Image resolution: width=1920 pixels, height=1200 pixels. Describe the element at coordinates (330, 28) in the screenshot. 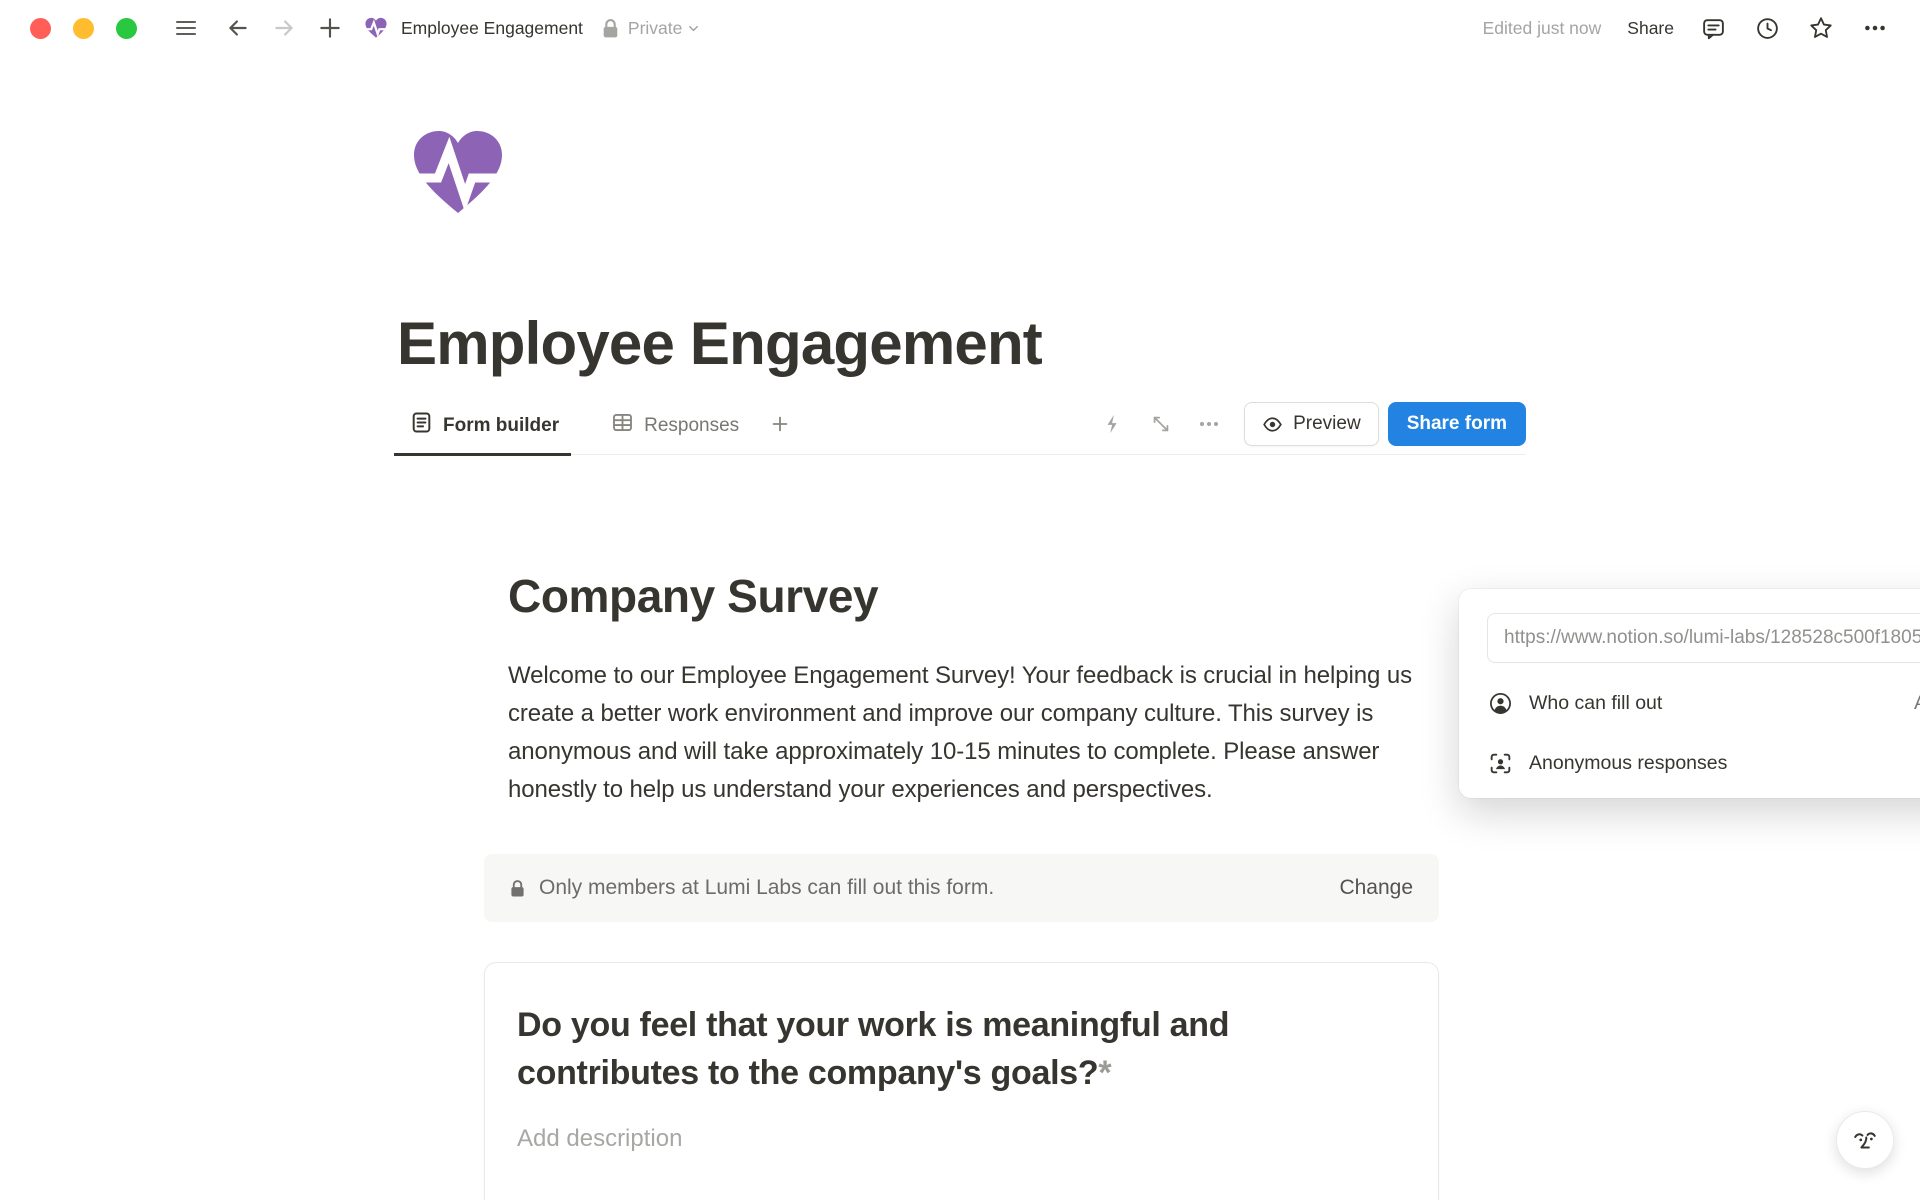

I see `new-page-plus-icon` at that location.